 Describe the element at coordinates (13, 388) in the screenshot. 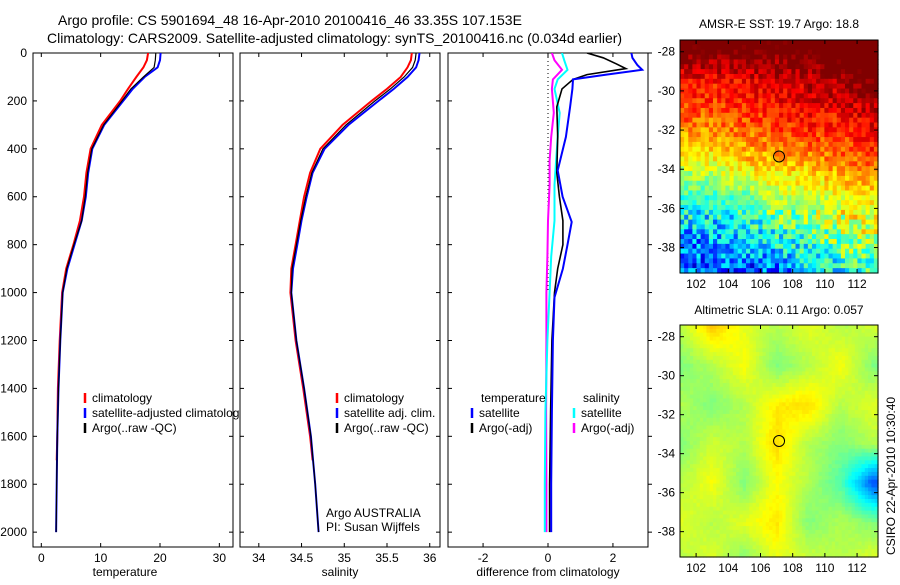

I see `y-tick-label: 1400` at that location.